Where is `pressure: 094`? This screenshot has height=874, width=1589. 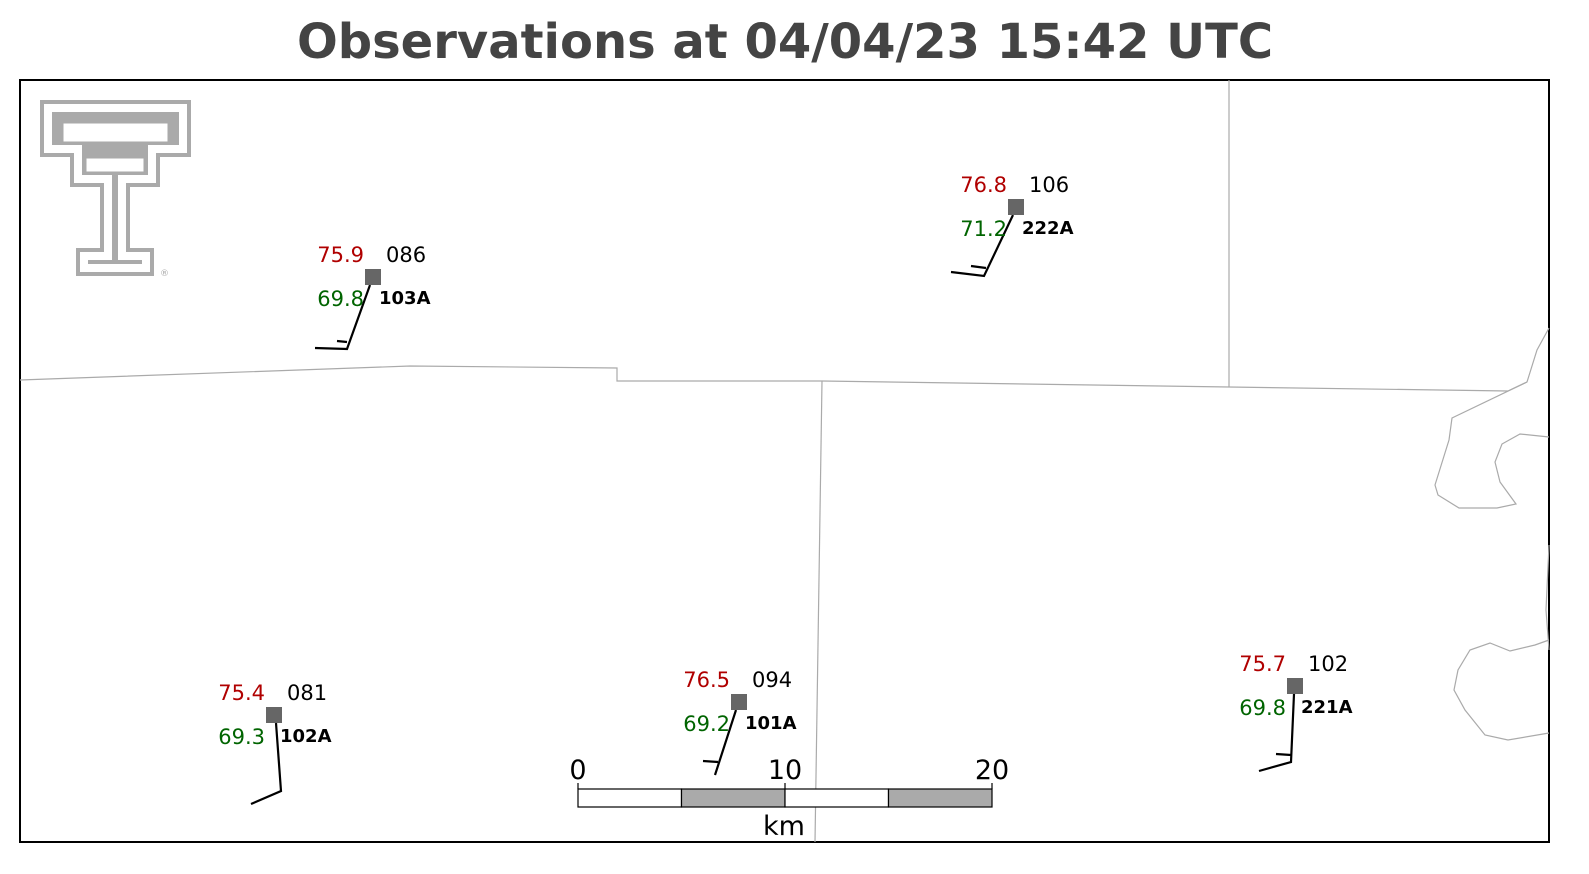 pressure: 094 is located at coordinates (772, 680).